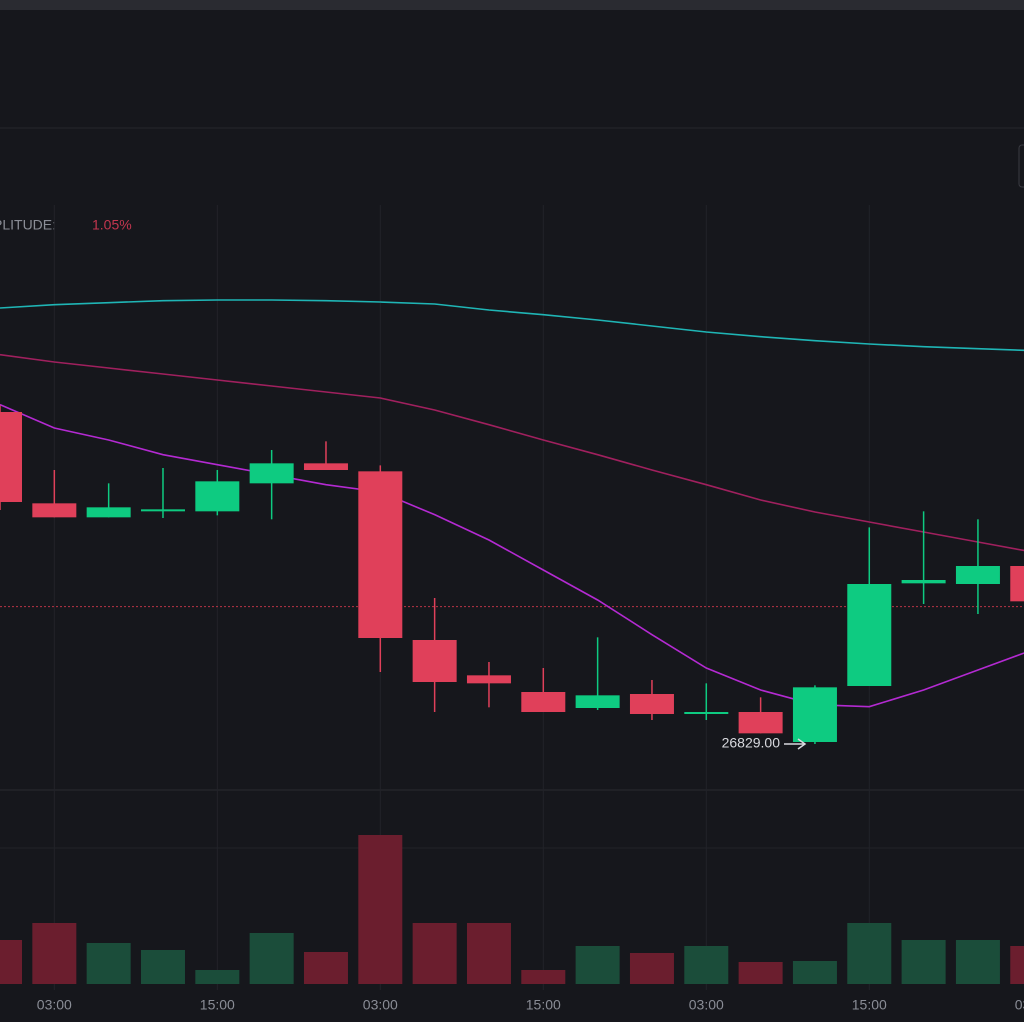 The height and width of the screenshot is (1022, 1024). Describe the element at coordinates (1021, 166) in the screenshot. I see `toolbar-button` at that location.